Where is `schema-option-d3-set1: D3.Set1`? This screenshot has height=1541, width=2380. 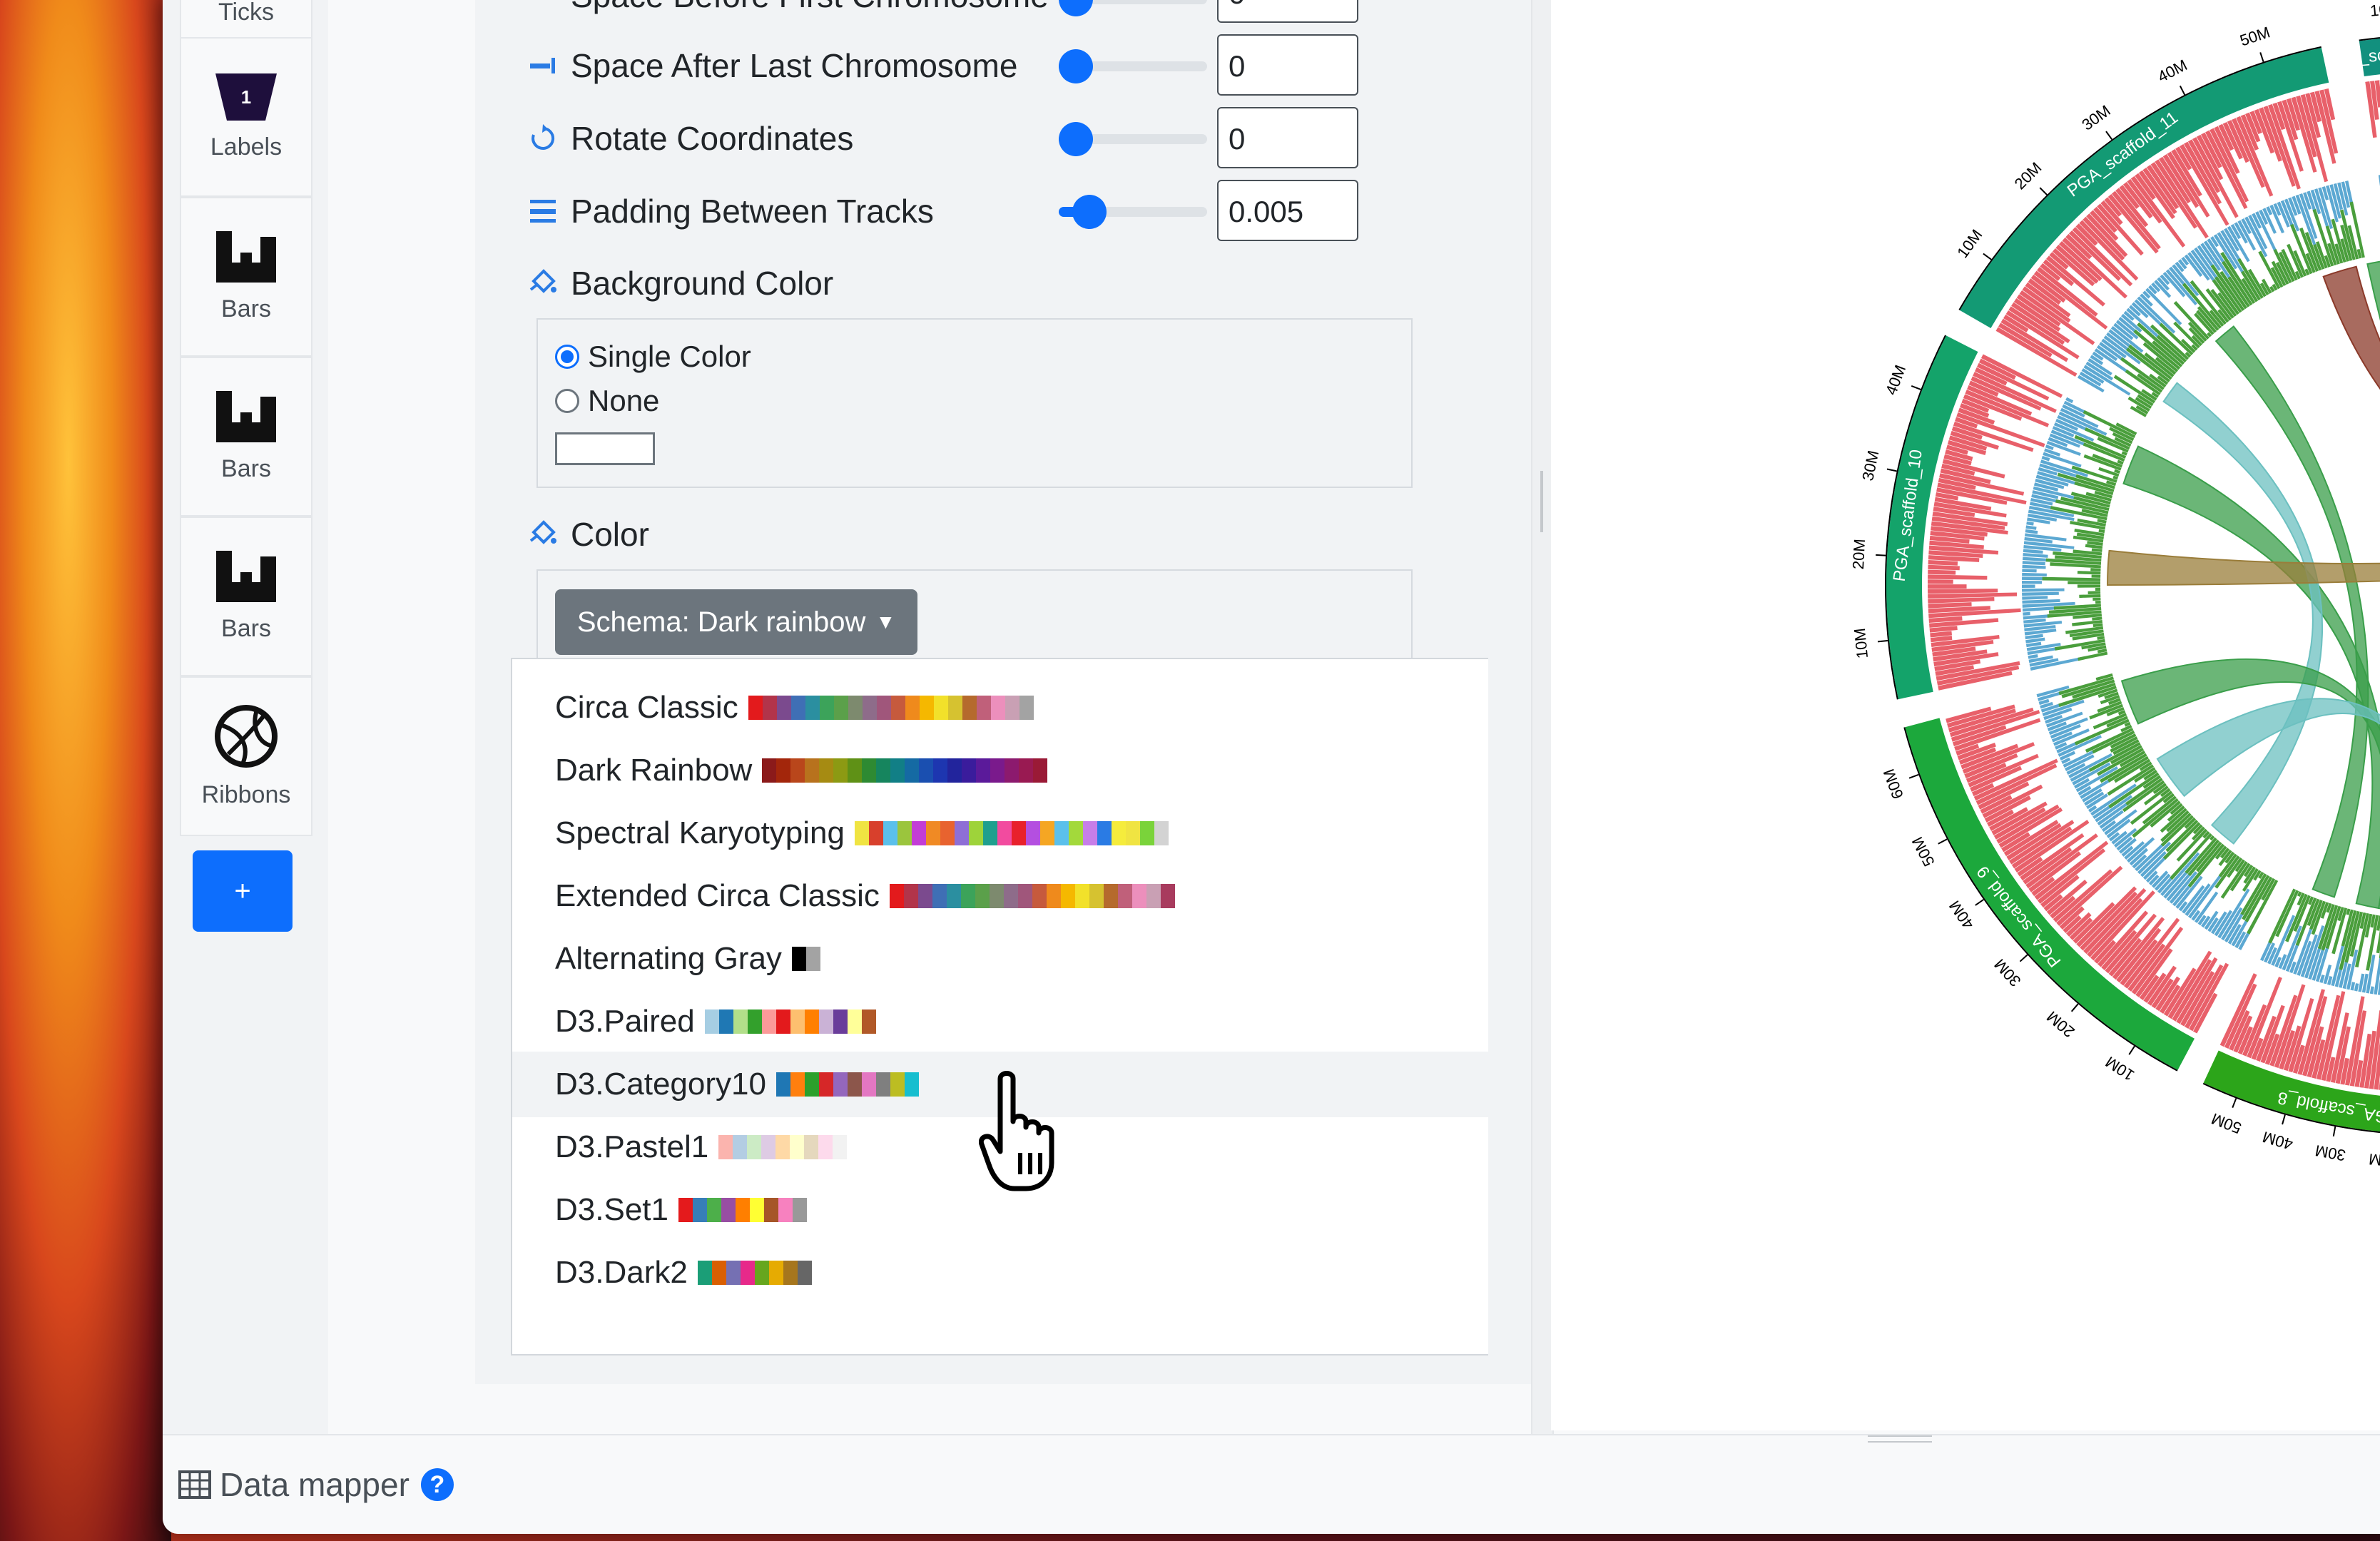 schema-option-d3-set1: D3.Set1 is located at coordinates (1000, 1210).